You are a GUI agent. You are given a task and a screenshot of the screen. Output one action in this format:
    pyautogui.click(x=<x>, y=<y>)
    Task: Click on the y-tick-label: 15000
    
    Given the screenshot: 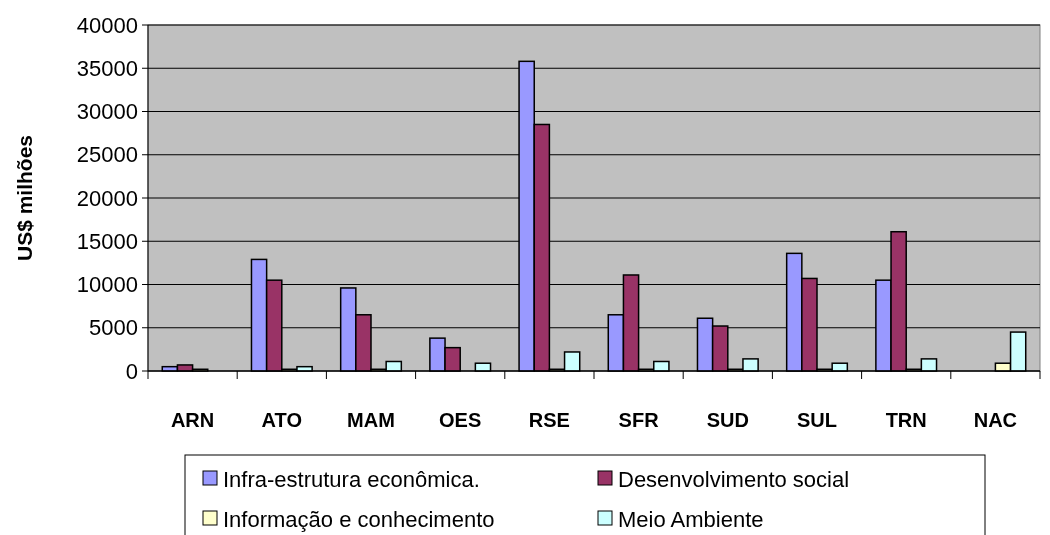 What is the action you would take?
    pyautogui.click(x=107, y=241)
    